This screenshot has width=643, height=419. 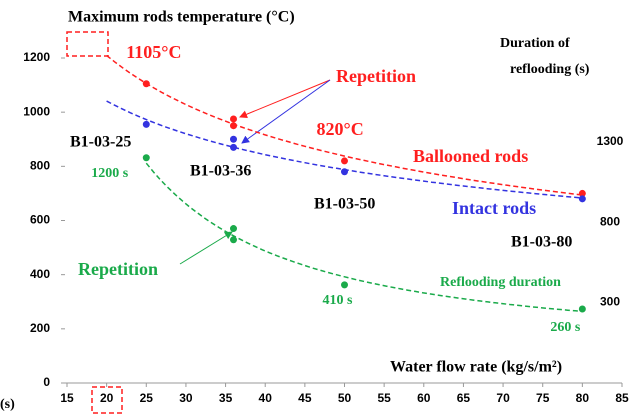 I want to click on x-tick-label: 25, so click(x=147, y=398).